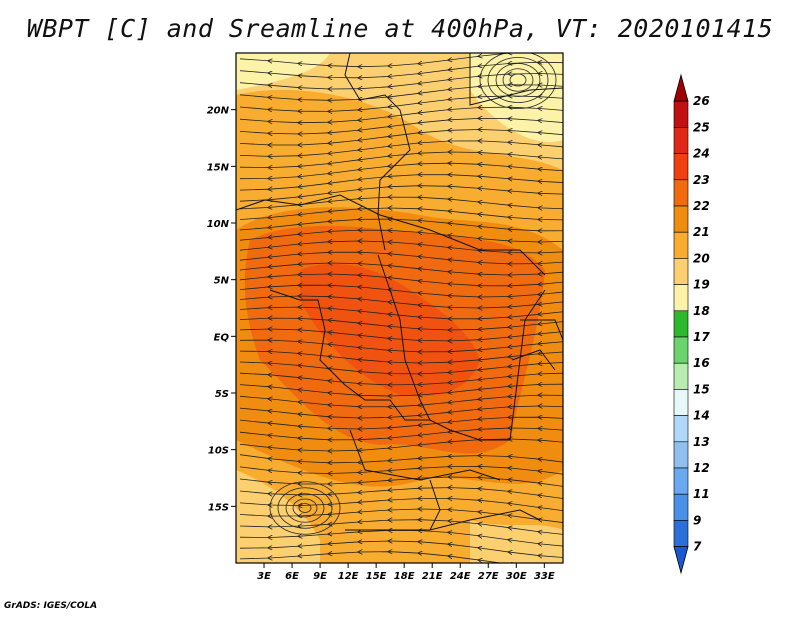 Image resolution: width=800 pixels, height=618 pixels. Describe the element at coordinates (222, 281) in the screenshot. I see `lat-tick-label: 5N` at that location.